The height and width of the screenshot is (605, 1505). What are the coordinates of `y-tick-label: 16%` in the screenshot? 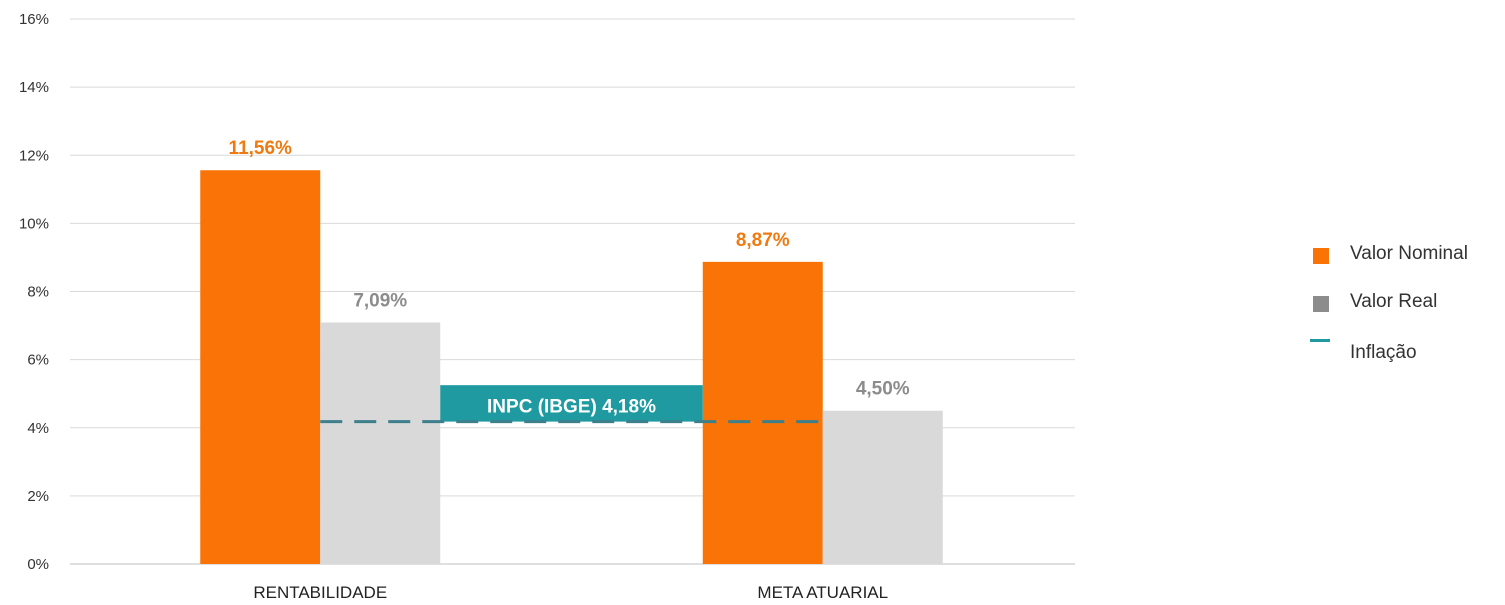 It's located at (34, 19).